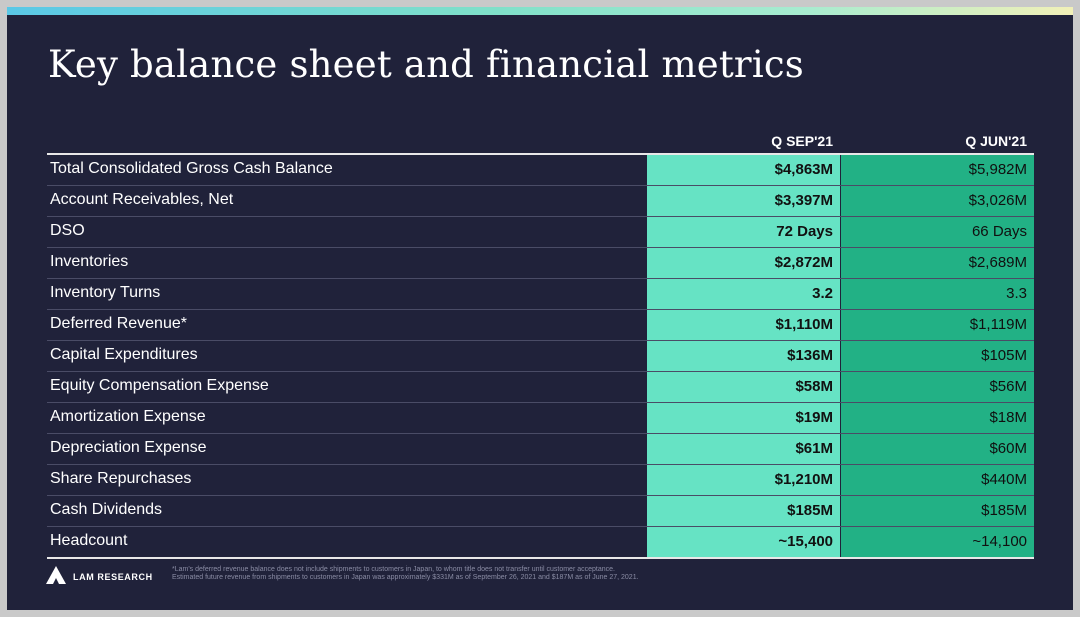 The width and height of the screenshot is (1080, 617). What do you see at coordinates (426, 64) in the screenshot?
I see `page-title: Key balance sheet and financial metrics` at bounding box center [426, 64].